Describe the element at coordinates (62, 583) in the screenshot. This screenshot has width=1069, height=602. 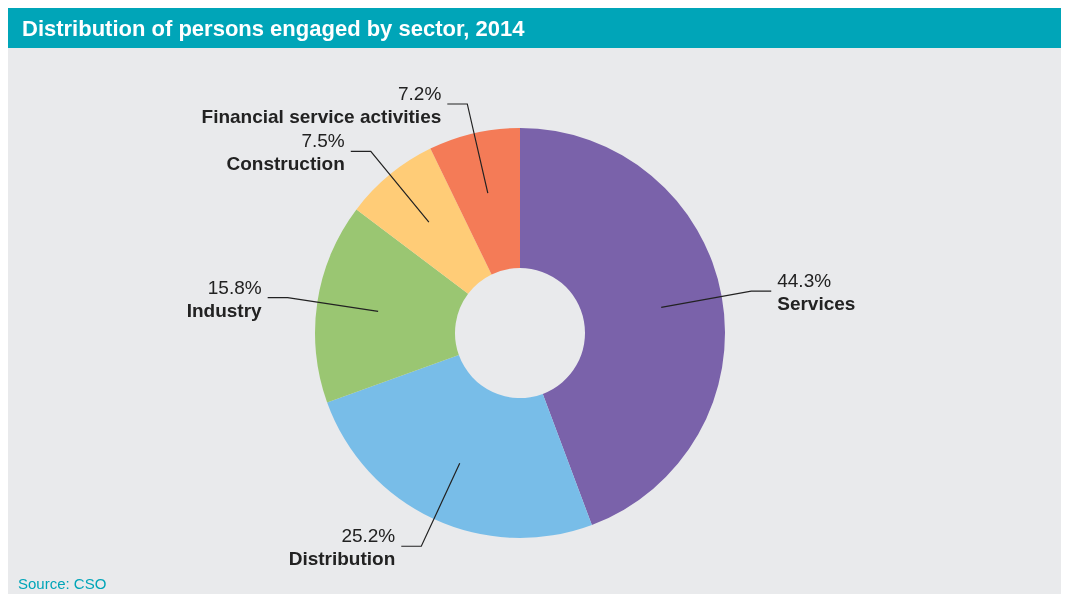
I see `source-note: Source: CSO` at that location.